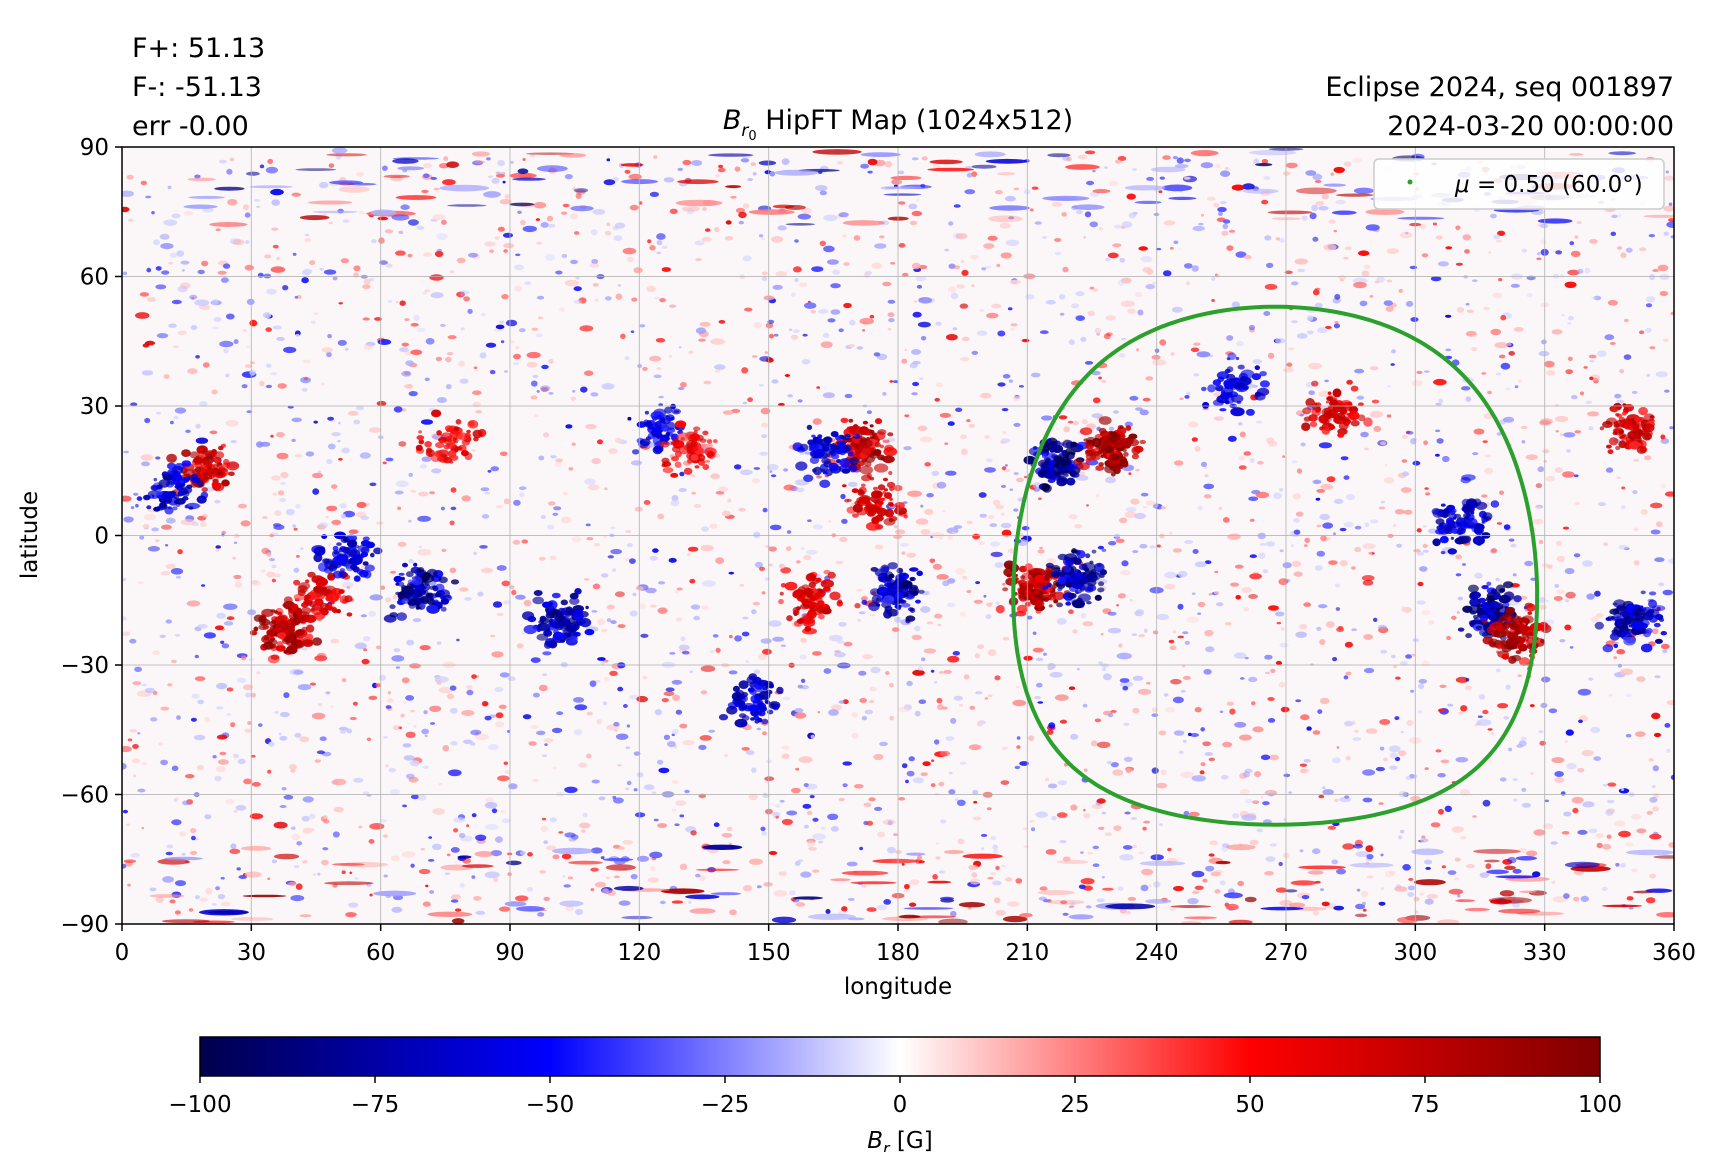  Describe the element at coordinates (915, 120) in the screenshot. I see `title-rest: HipFT Map (1024x512)` at that location.